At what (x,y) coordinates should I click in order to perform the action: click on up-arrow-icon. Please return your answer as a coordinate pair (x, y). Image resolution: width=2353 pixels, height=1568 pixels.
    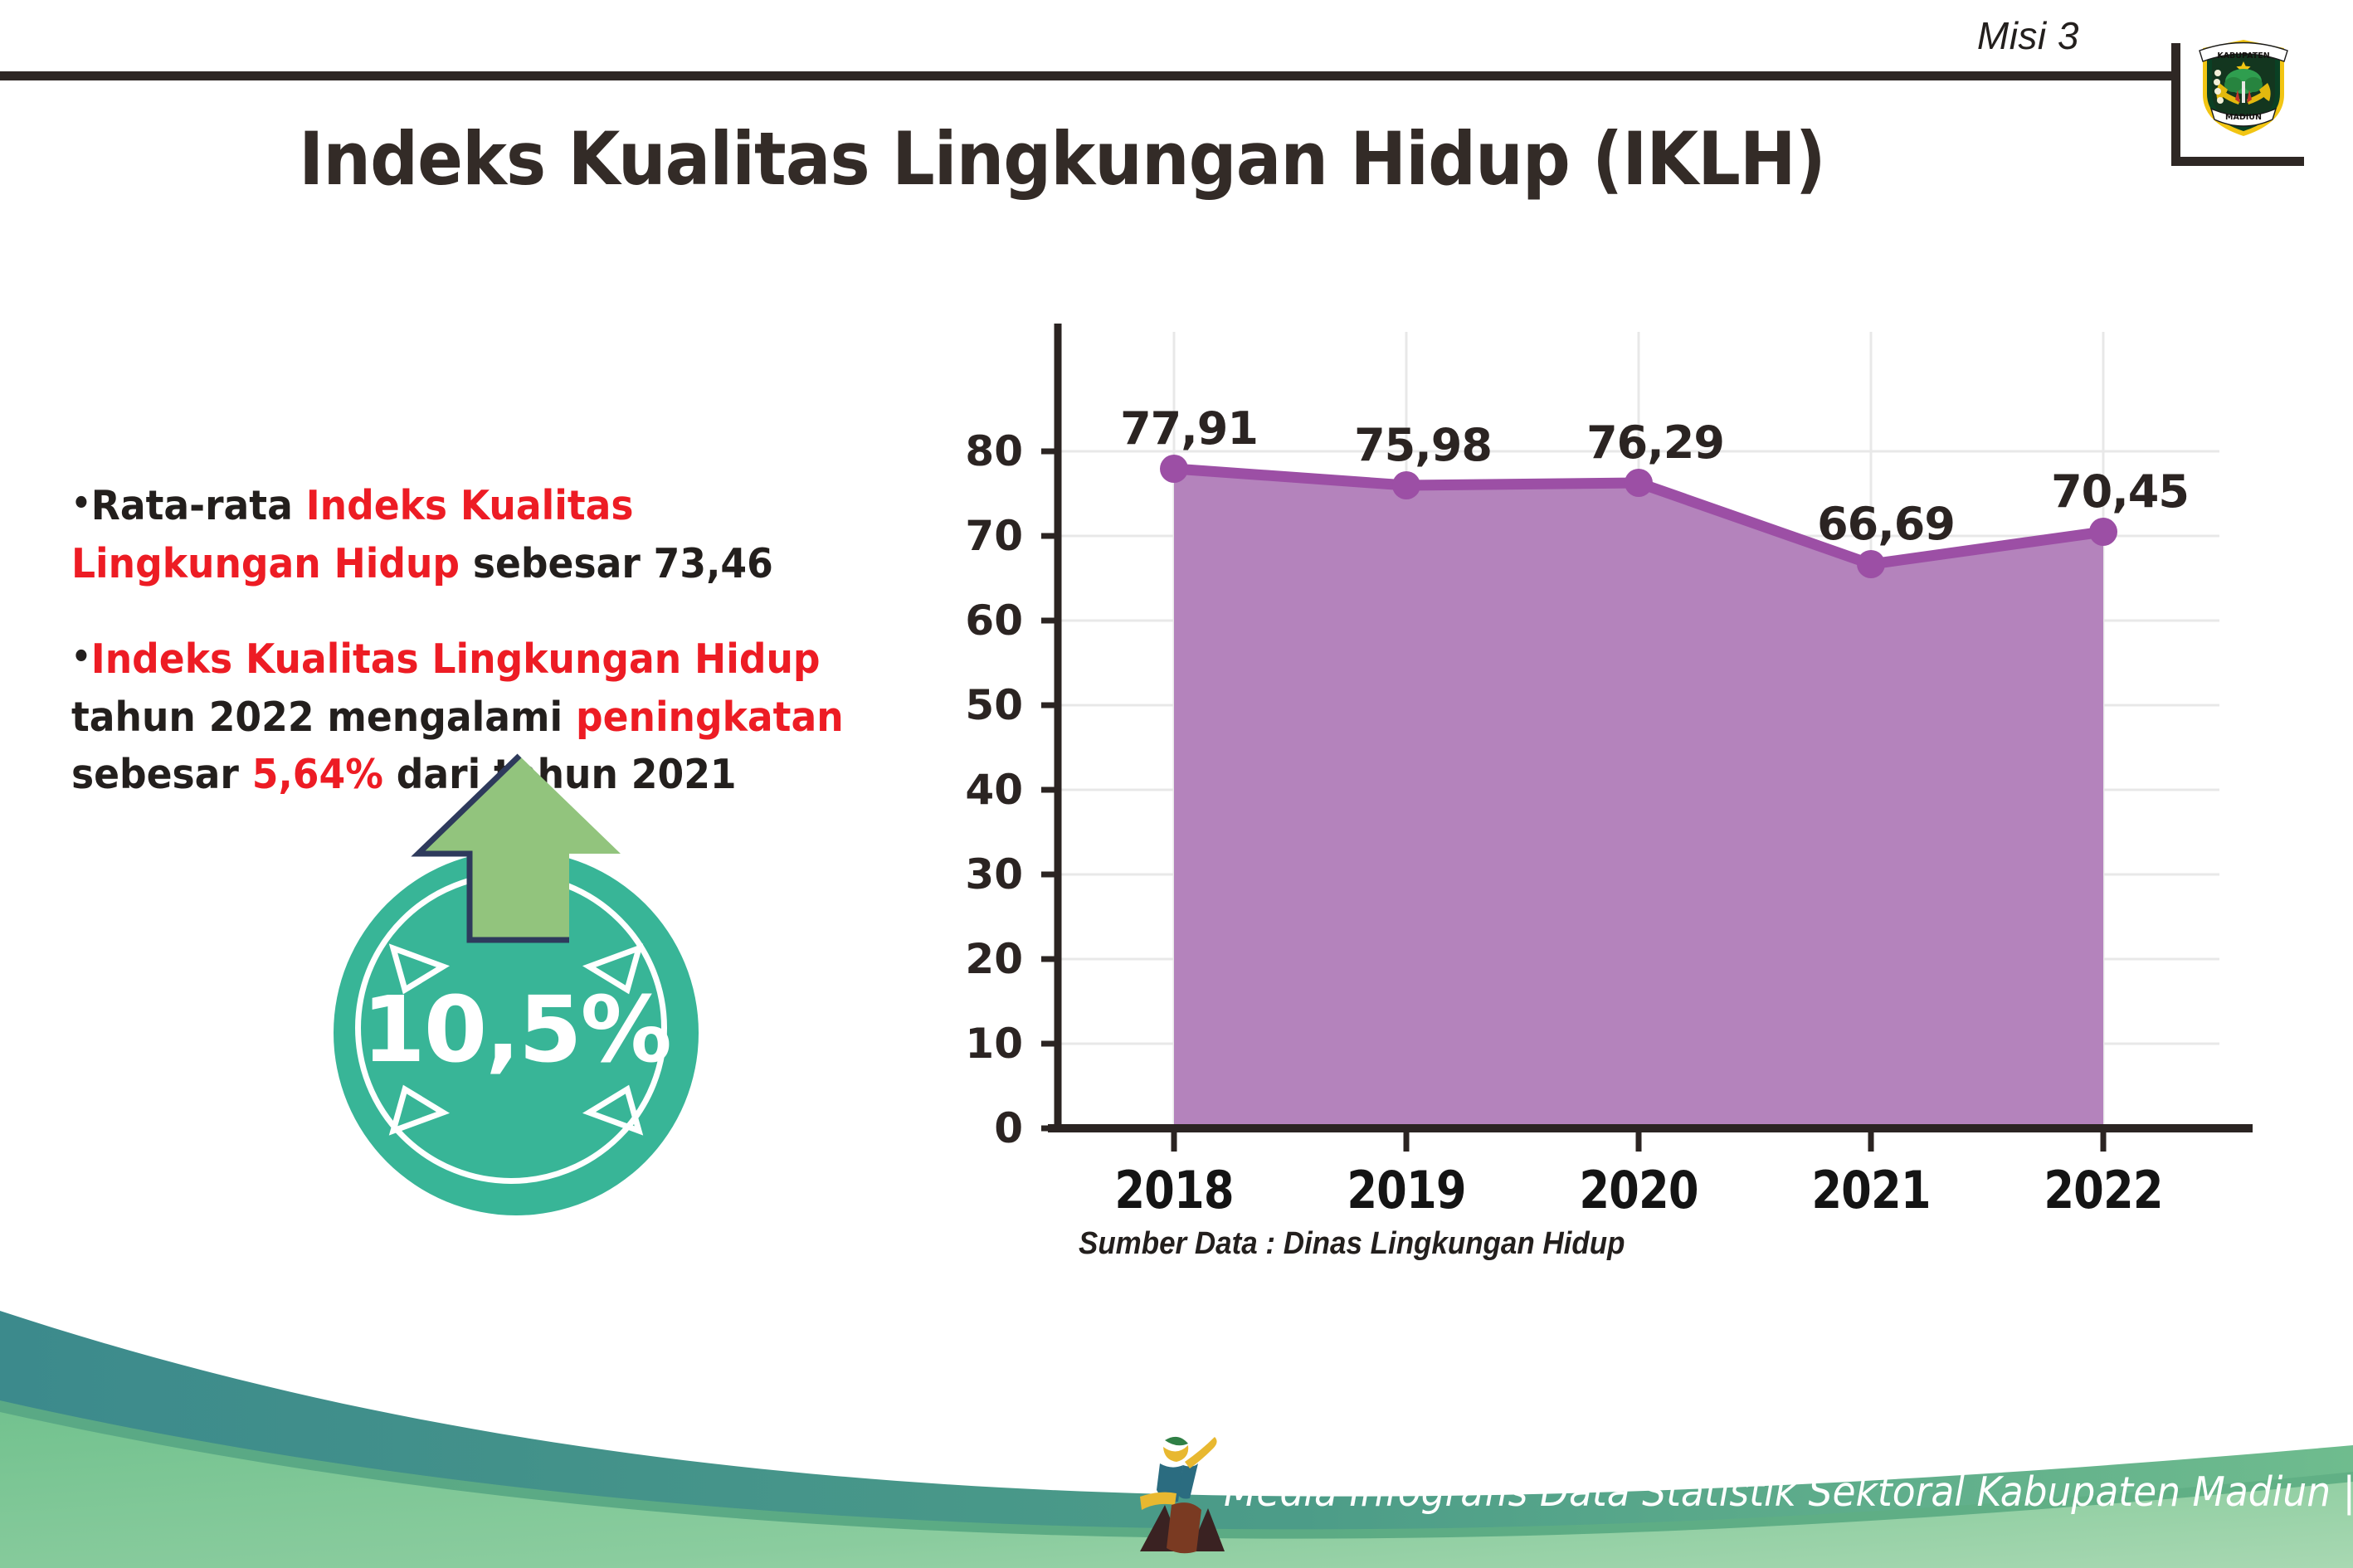
    Looking at the image, I should click on (516, 848).